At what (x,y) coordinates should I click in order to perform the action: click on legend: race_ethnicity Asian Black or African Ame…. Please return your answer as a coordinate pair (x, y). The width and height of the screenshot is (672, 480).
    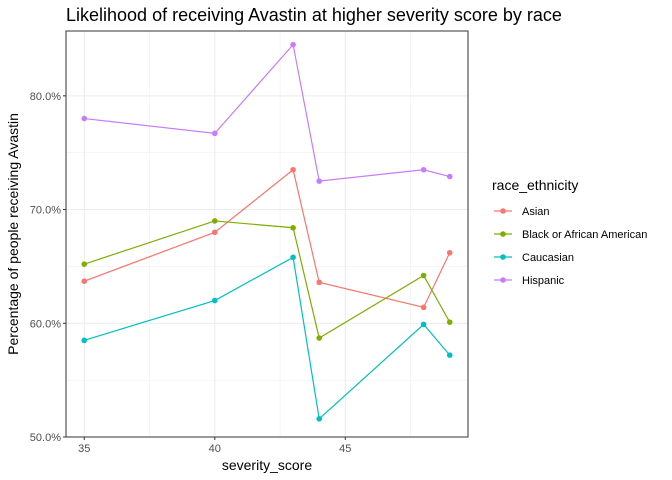
    Looking at the image, I should click on (569, 232).